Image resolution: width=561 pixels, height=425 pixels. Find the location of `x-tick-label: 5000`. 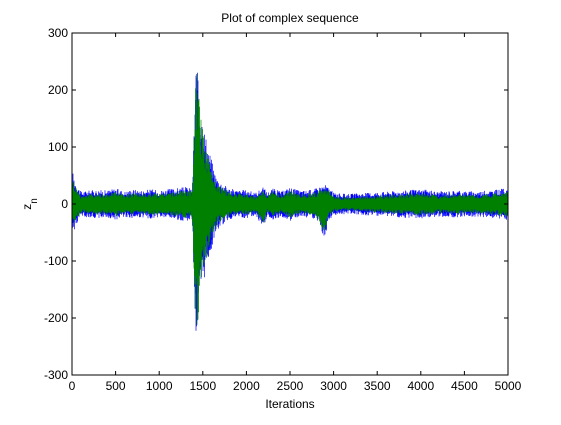

x-tick-label: 5000 is located at coordinates (508, 386).